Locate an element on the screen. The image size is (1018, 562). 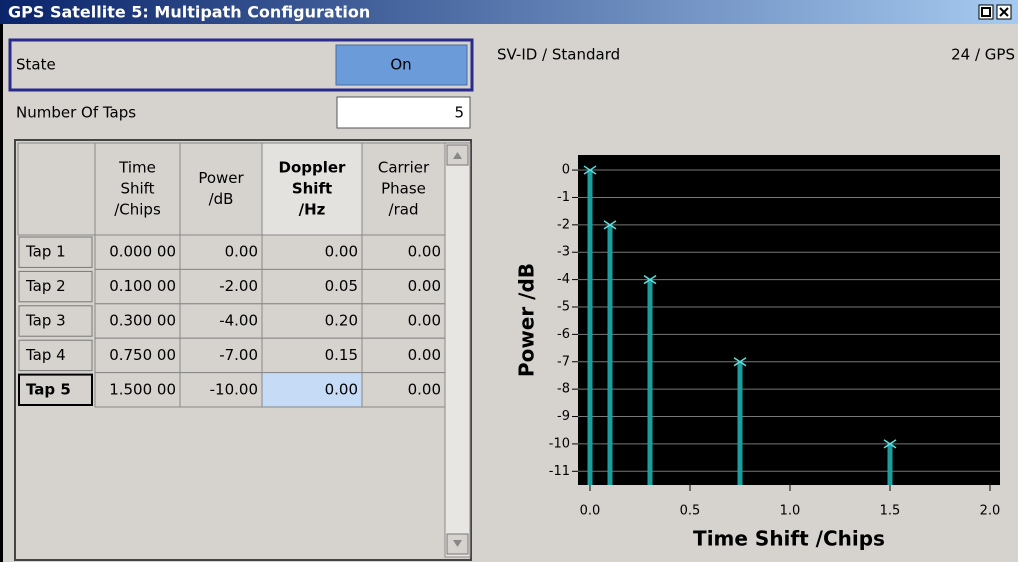
row-header-text: Tap 5 is located at coordinates (48, 389).